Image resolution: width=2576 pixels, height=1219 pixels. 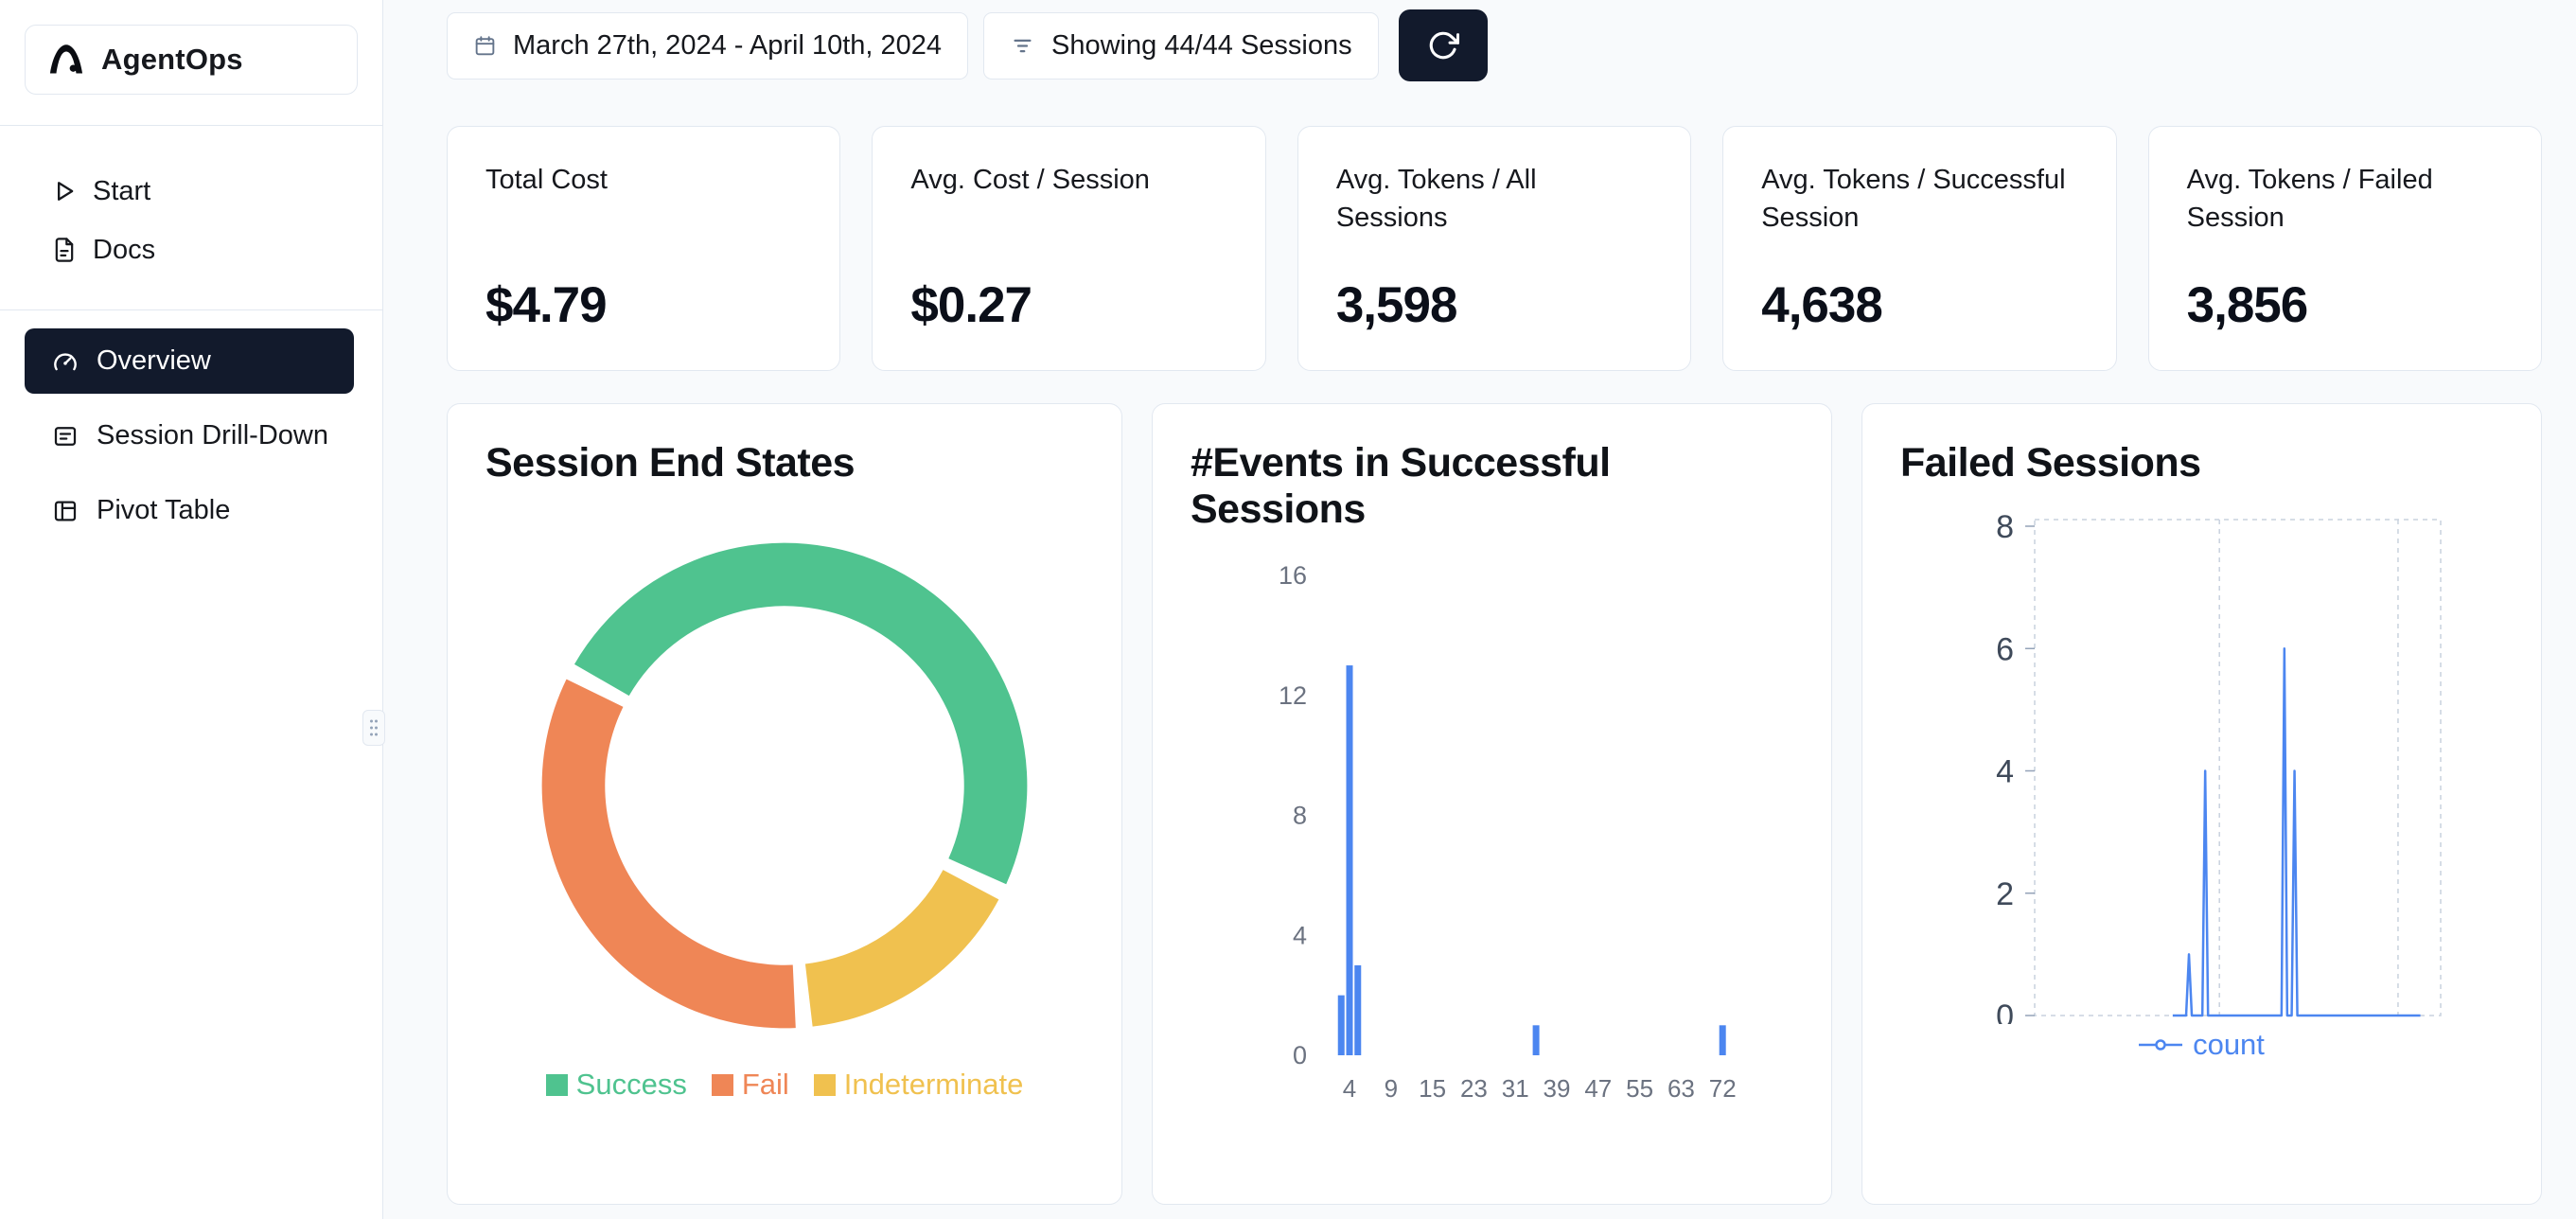 I want to click on failed-sessions-legend: count, so click(x=2201, y=1045).